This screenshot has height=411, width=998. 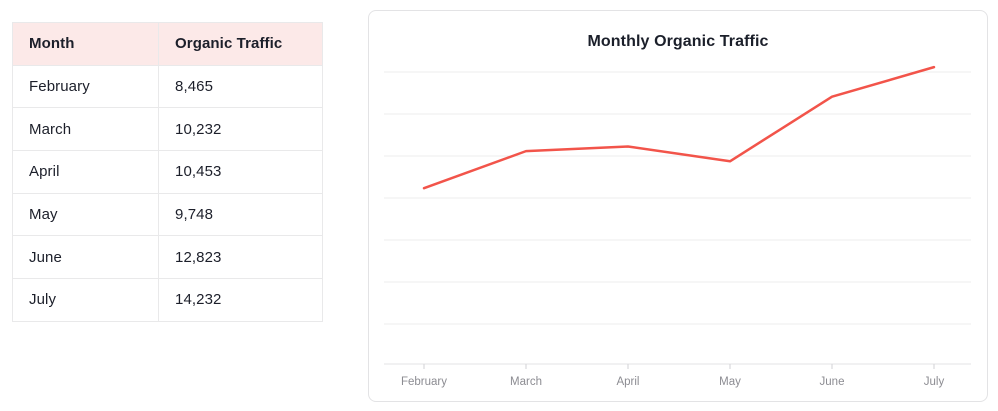 I want to click on column-header-month: Month, so click(x=85, y=44).